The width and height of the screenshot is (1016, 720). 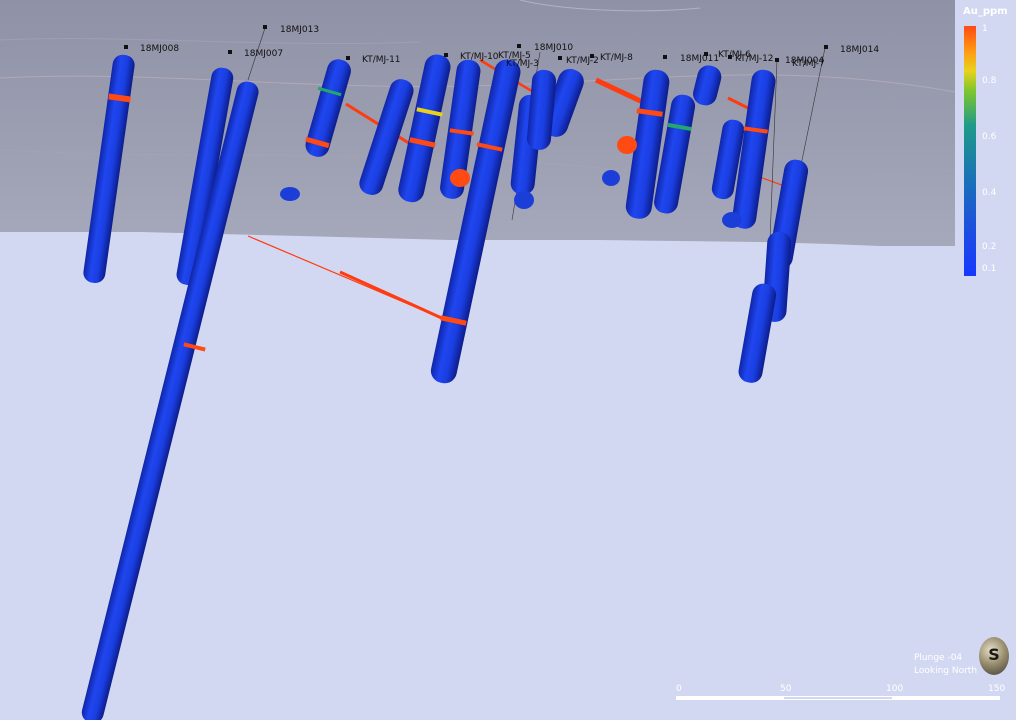 I want to click on label-18mj010: 18MJ010, so click(x=553, y=48).